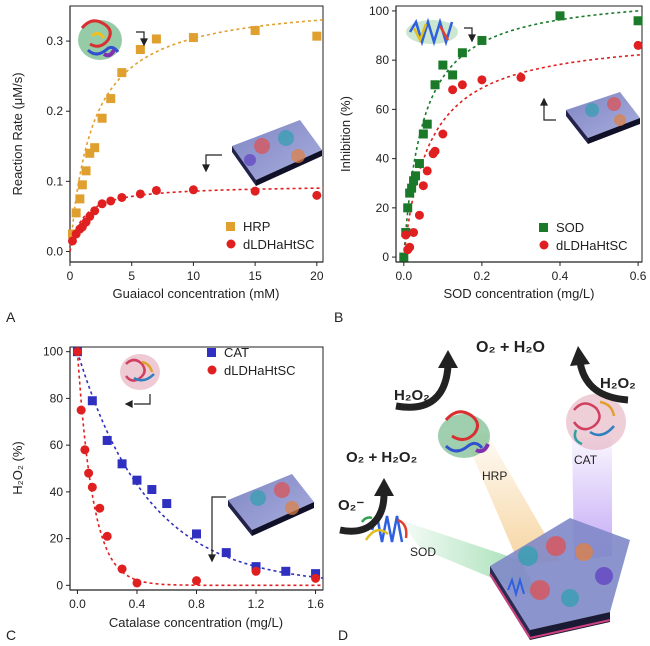  What do you see at coordinates (196, 293) in the screenshot?
I see `x-axis-label-a: Guaiacol concentration (mM)` at bounding box center [196, 293].